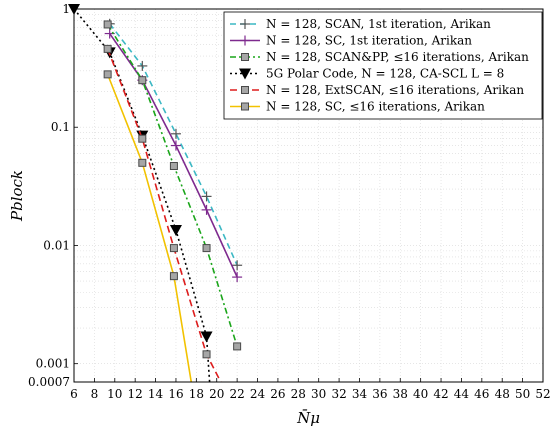 This screenshot has height=434, width=550. I want to click on legend-entry: N = 128, SC, ≤16 iterations, Arikan, so click(357, 107).